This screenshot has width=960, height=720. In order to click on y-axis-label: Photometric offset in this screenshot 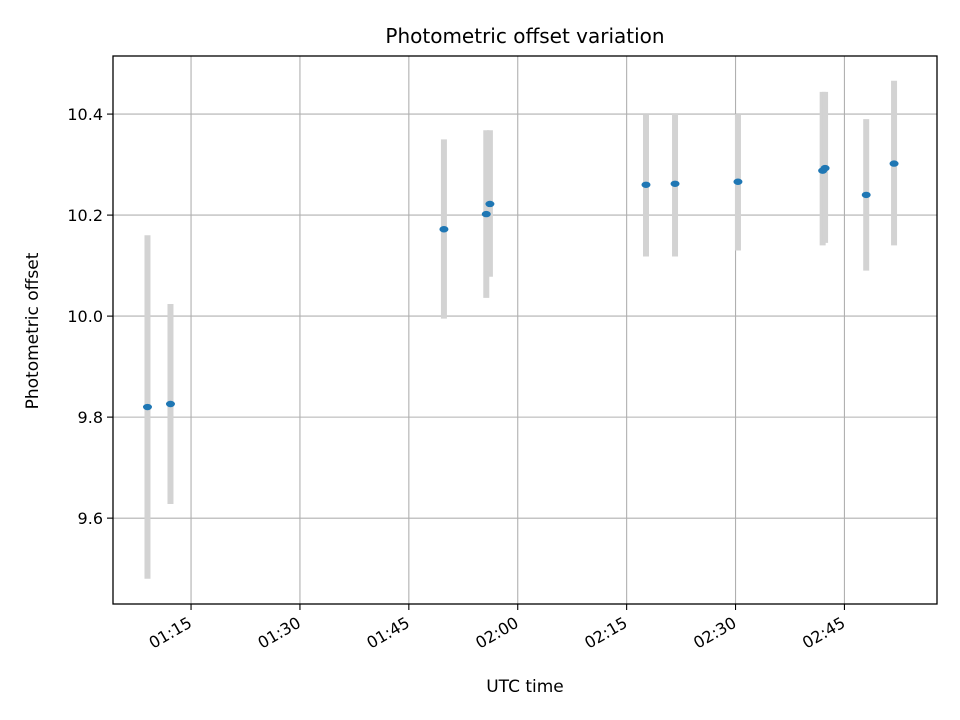, I will do `click(33, 330)`.